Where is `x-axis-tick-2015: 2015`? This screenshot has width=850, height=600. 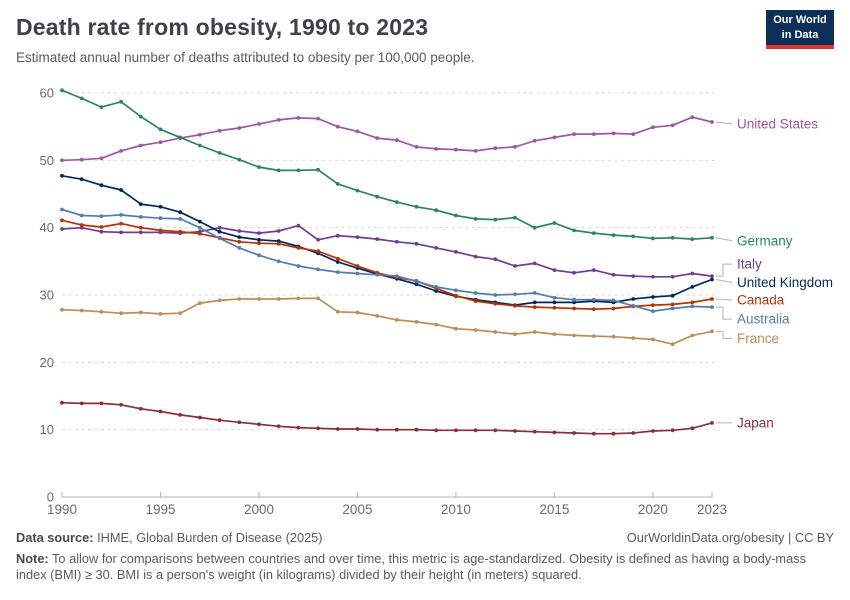
x-axis-tick-2015: 2015 is located at coordinates (554, 509).